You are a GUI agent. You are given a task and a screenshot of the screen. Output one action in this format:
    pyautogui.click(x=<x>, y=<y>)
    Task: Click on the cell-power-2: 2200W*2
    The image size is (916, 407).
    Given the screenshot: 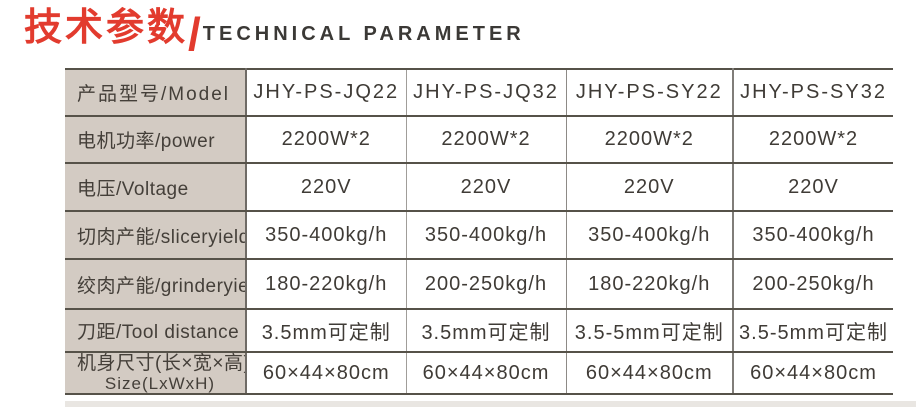 What is the action you would take?
    pyautogui.click(x=486, y=139)
    